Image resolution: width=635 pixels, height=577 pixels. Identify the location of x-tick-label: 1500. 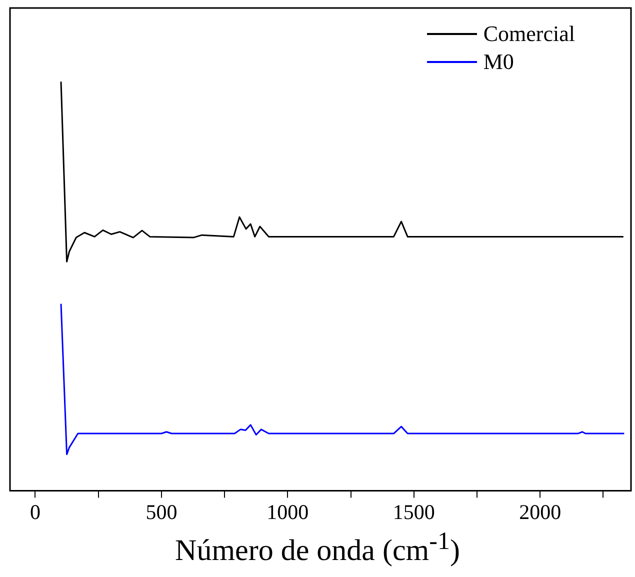
(413, 512).